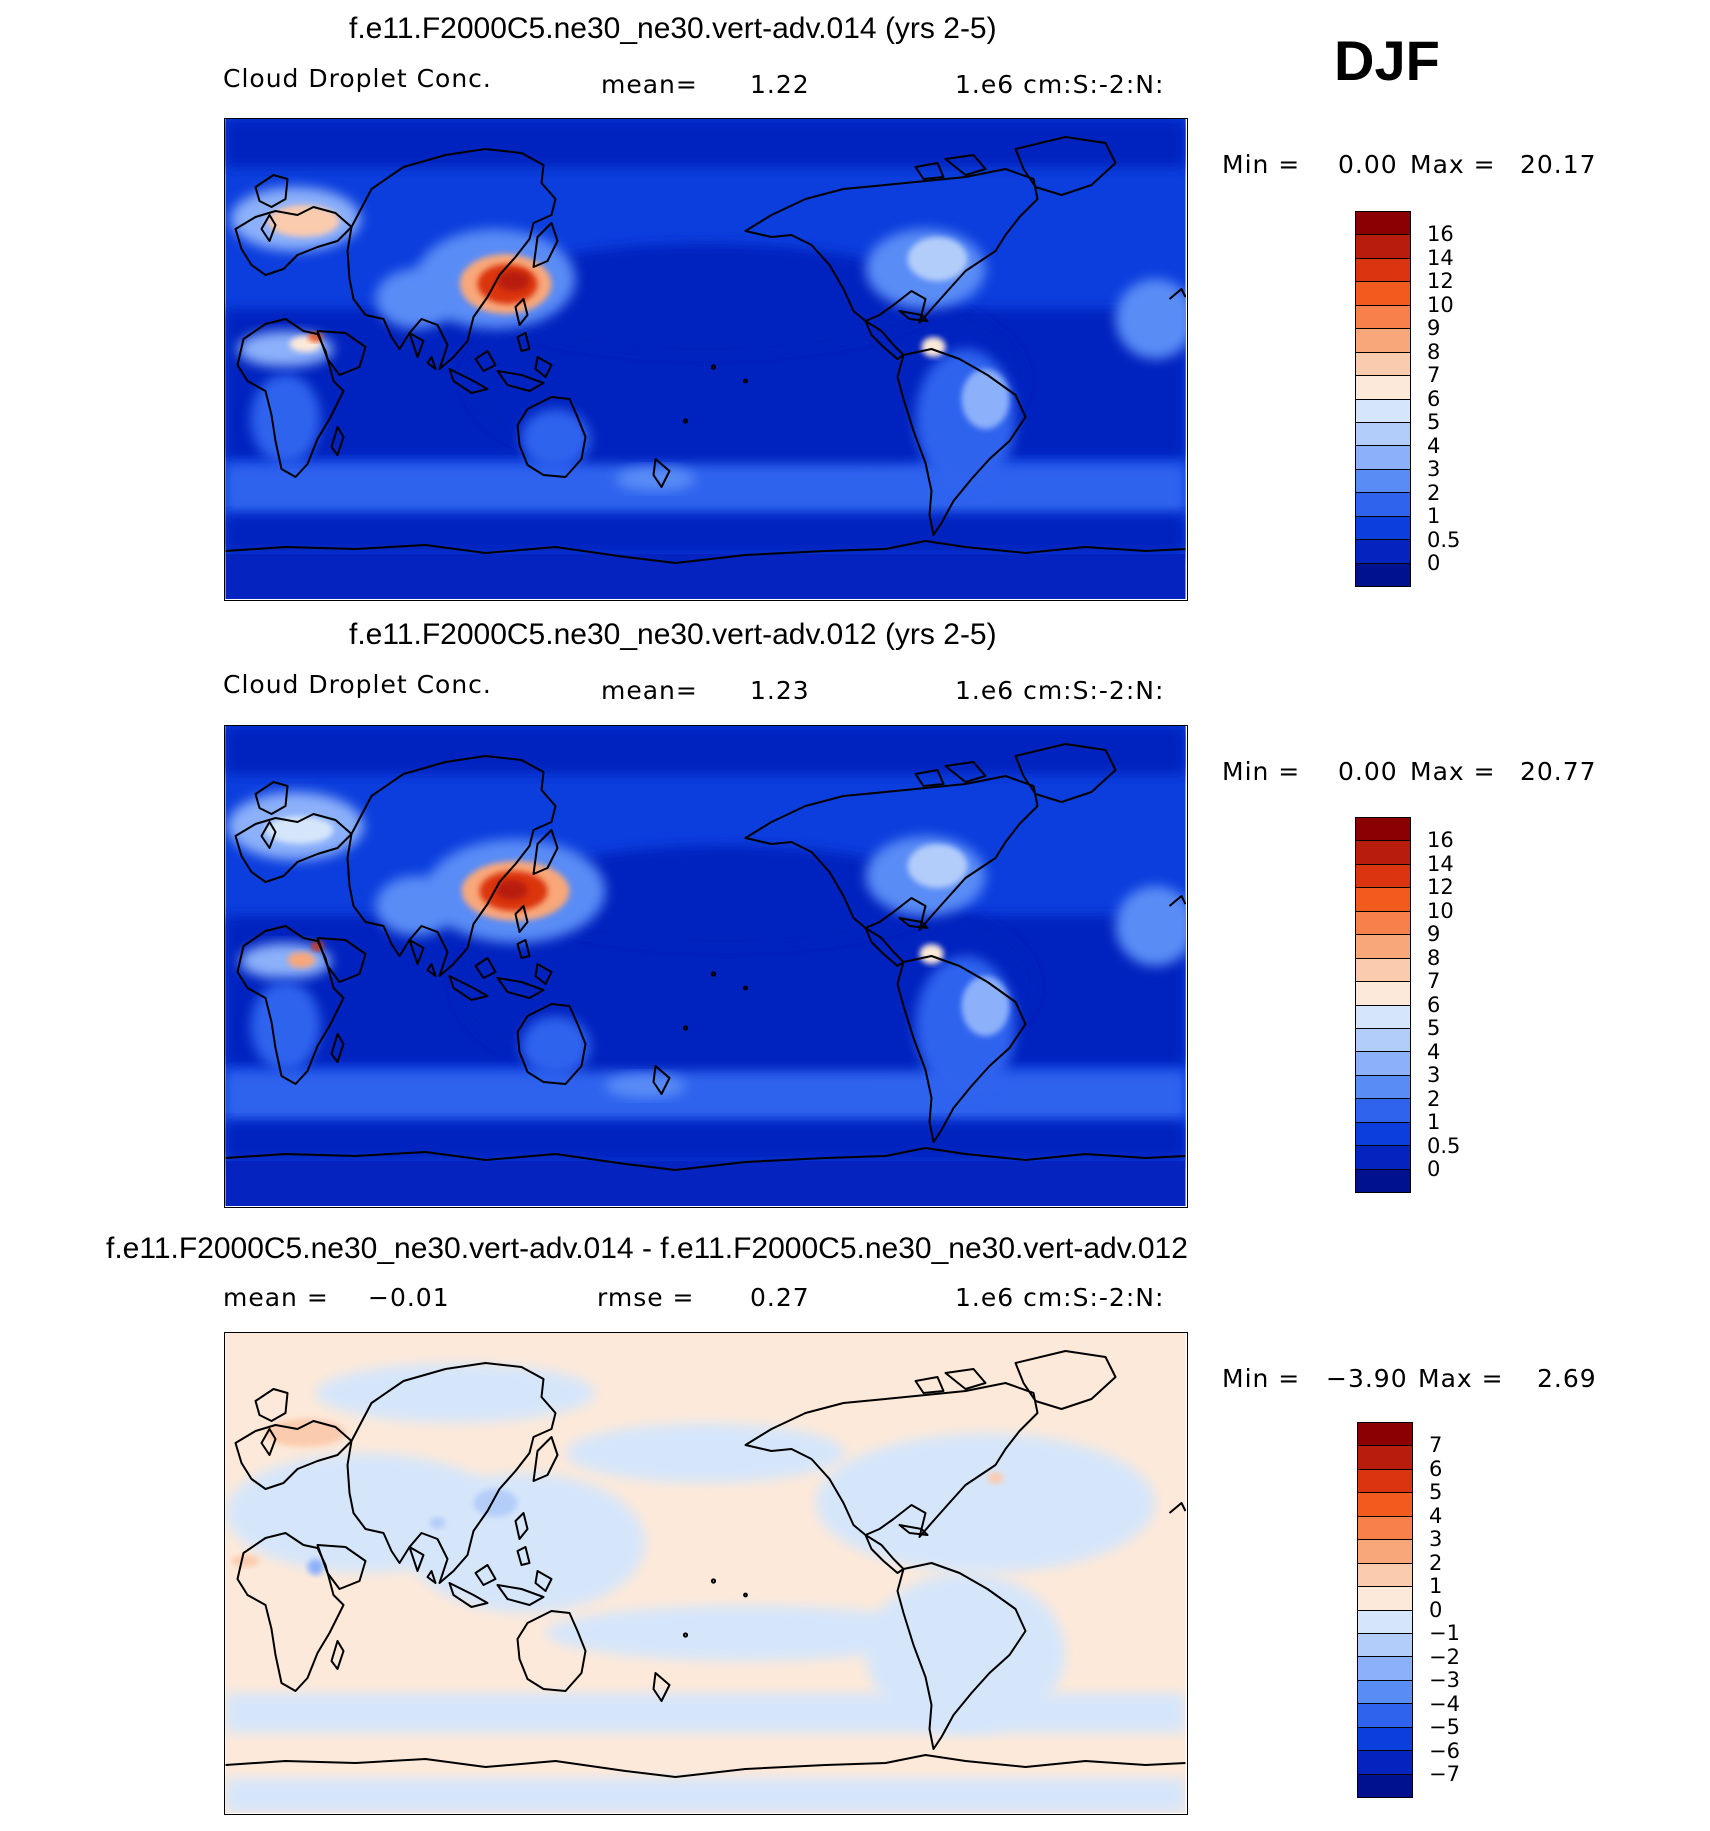 Image resolution: width=1710 pixels, height=1831 pixels. Describe the element at coordinates (1060, 84) in the screenshot. I see `panel-1-units: 1.e6 cm:S:-2:N:` at that location.